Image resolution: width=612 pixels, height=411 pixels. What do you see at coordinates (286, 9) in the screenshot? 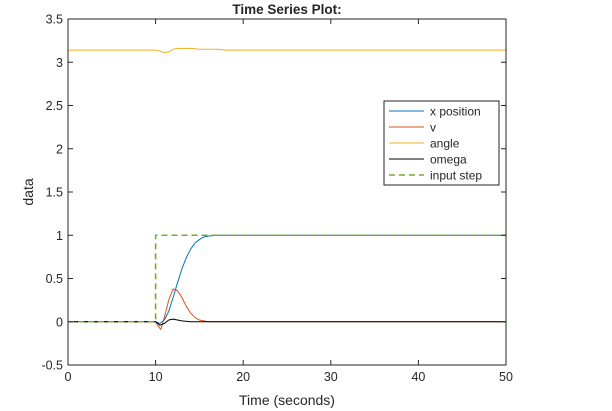
I see `chart-title: Time Series Plot:` at bounding box center [286, 9].